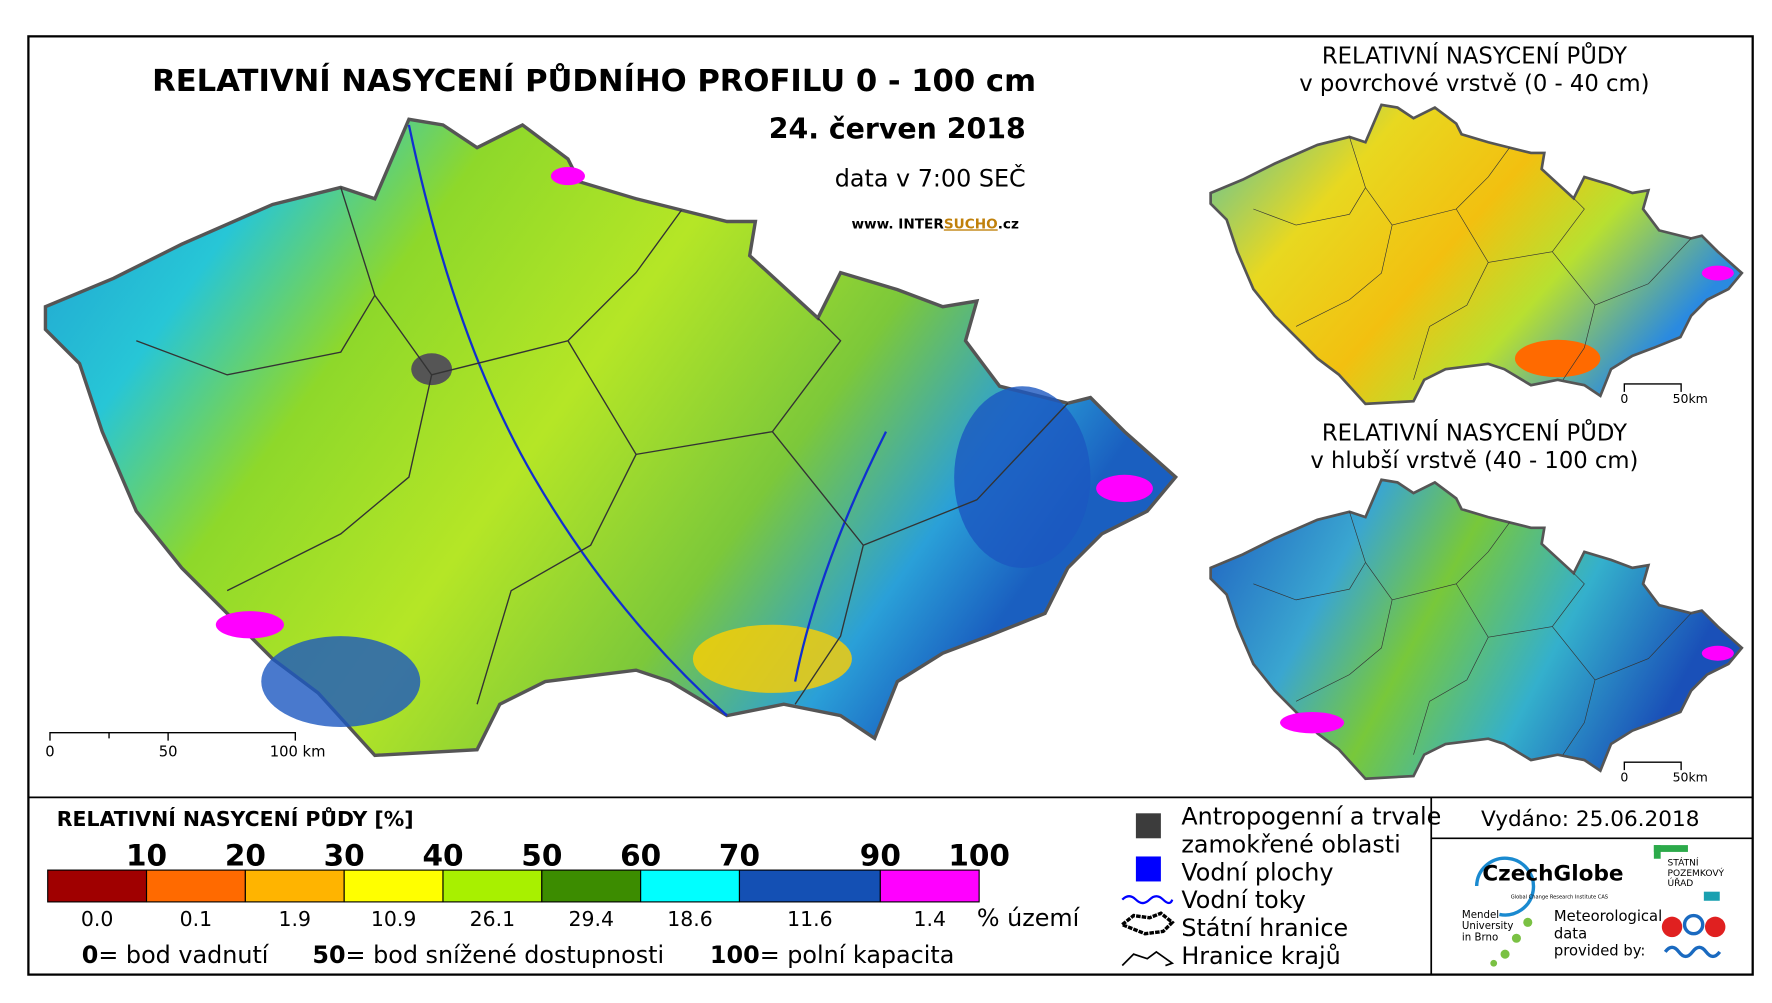  What do you see at coordinates (1599, 950) in the screenshot?
I see `logo-text: provided by:` at bounding box center [1599, 950].